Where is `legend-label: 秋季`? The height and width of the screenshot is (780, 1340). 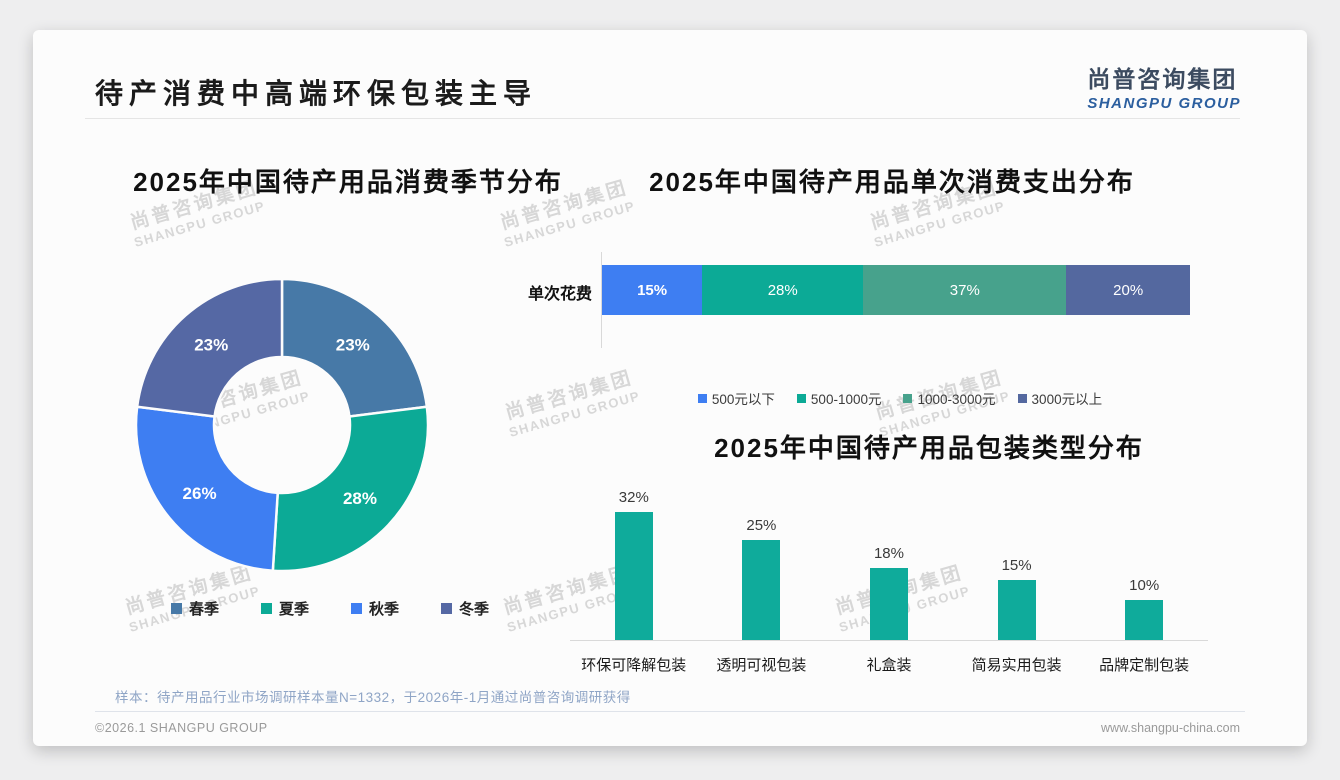 legend-label: 秋季 is located at coordinates (384, 609).